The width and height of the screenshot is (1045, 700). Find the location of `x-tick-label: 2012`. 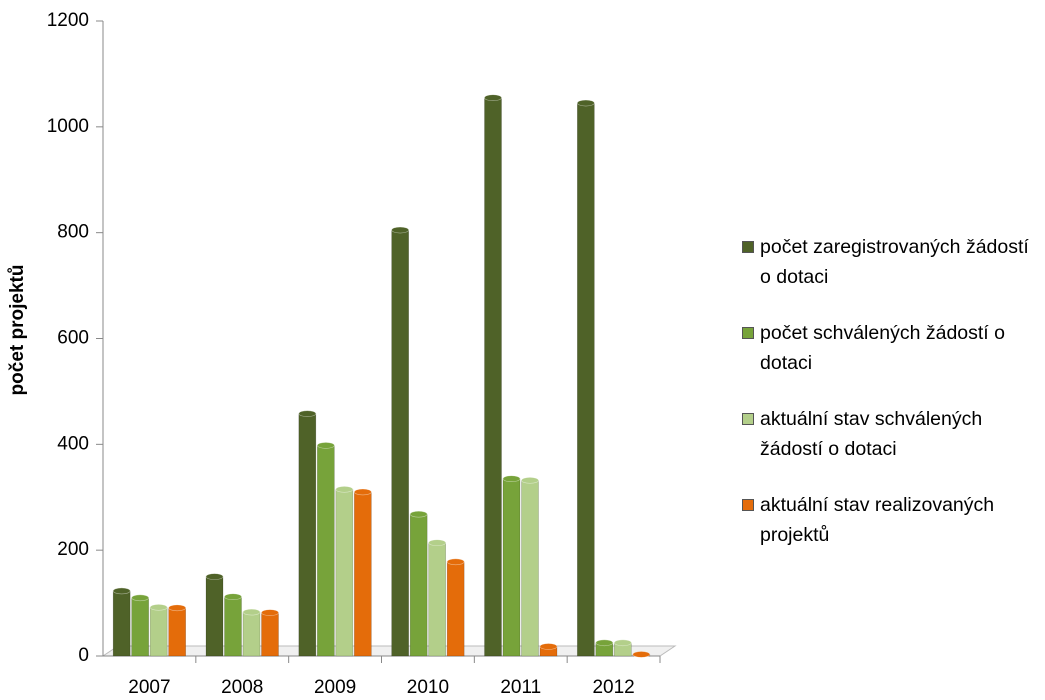

x-tick-label: 2012 is located at coordinates (613, 687).